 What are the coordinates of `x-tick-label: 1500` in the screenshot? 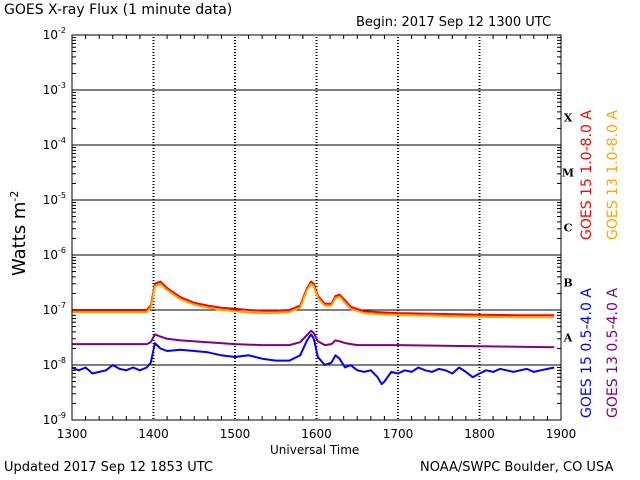 It's located at (235, 434).